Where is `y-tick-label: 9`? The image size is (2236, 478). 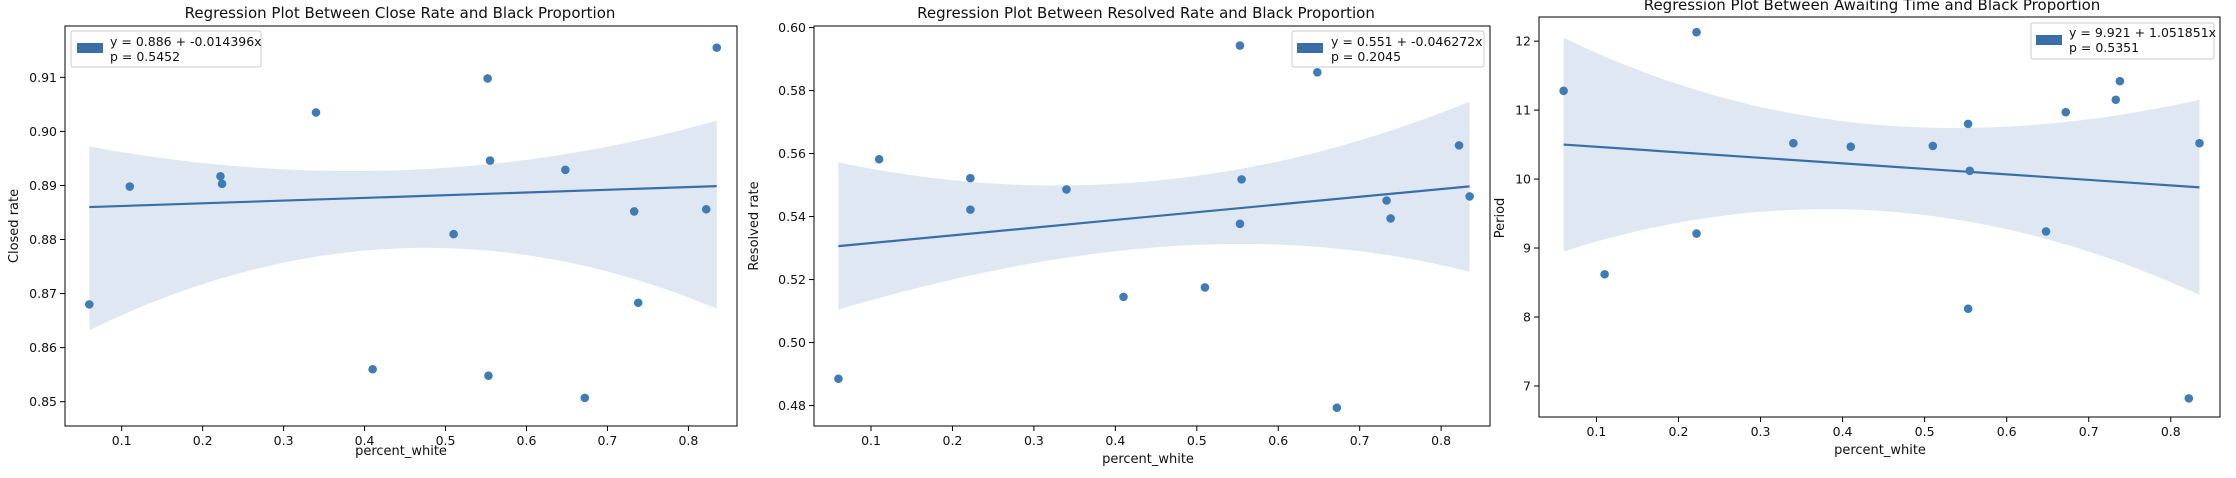 y-tick-label: 9 is located at coordinates (1527, 248).